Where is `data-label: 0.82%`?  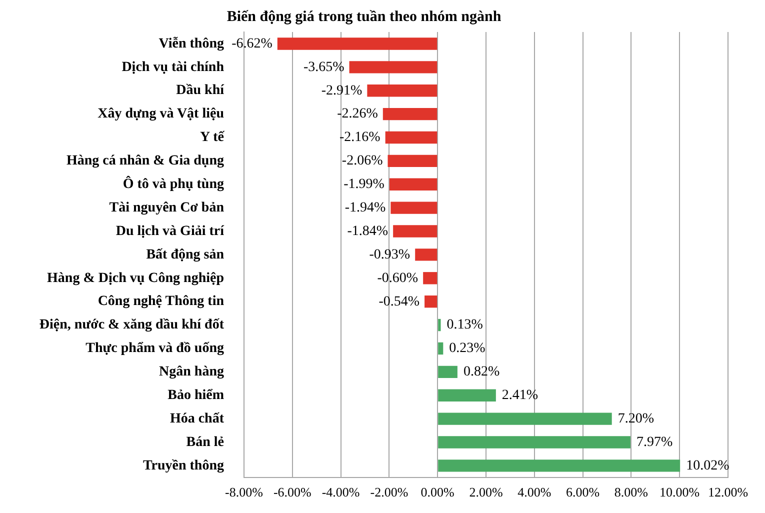 data-label: 0.82% is located at coordinates (481, 372).